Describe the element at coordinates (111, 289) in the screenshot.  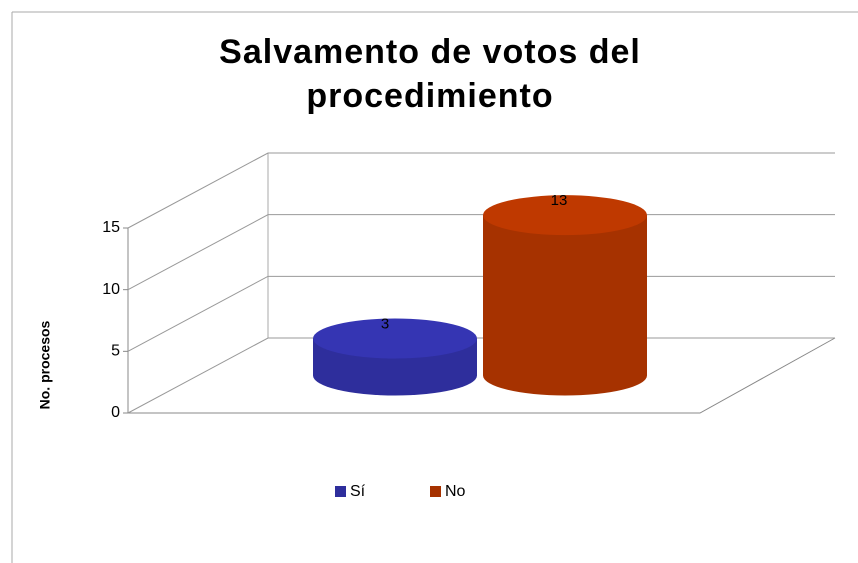
I see `y-tick-label: 10` at that location.